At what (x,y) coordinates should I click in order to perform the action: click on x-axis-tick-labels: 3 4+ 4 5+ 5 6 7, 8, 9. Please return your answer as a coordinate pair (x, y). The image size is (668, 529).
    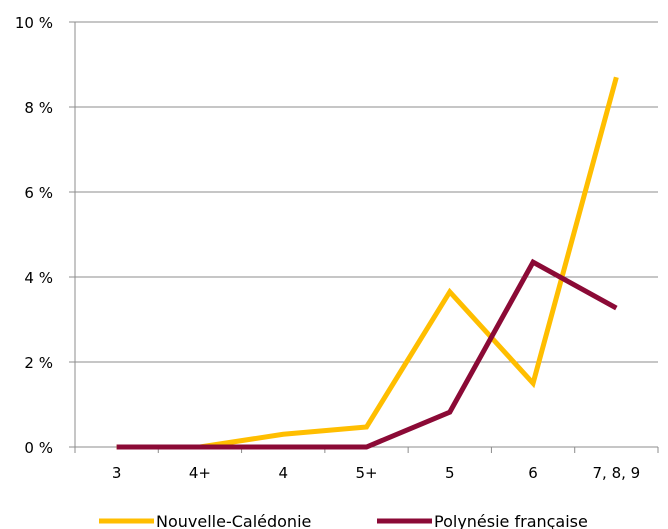
    Looking at the image, I should click on (376, 473).